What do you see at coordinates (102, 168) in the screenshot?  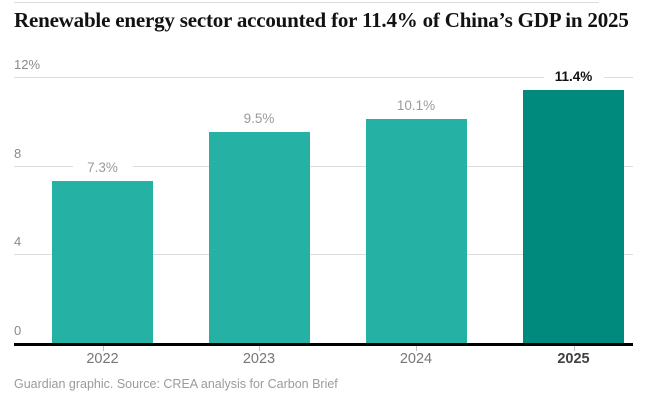 I see `bar-value-label-2022: 7.3%` at bounding box center [102, 168].